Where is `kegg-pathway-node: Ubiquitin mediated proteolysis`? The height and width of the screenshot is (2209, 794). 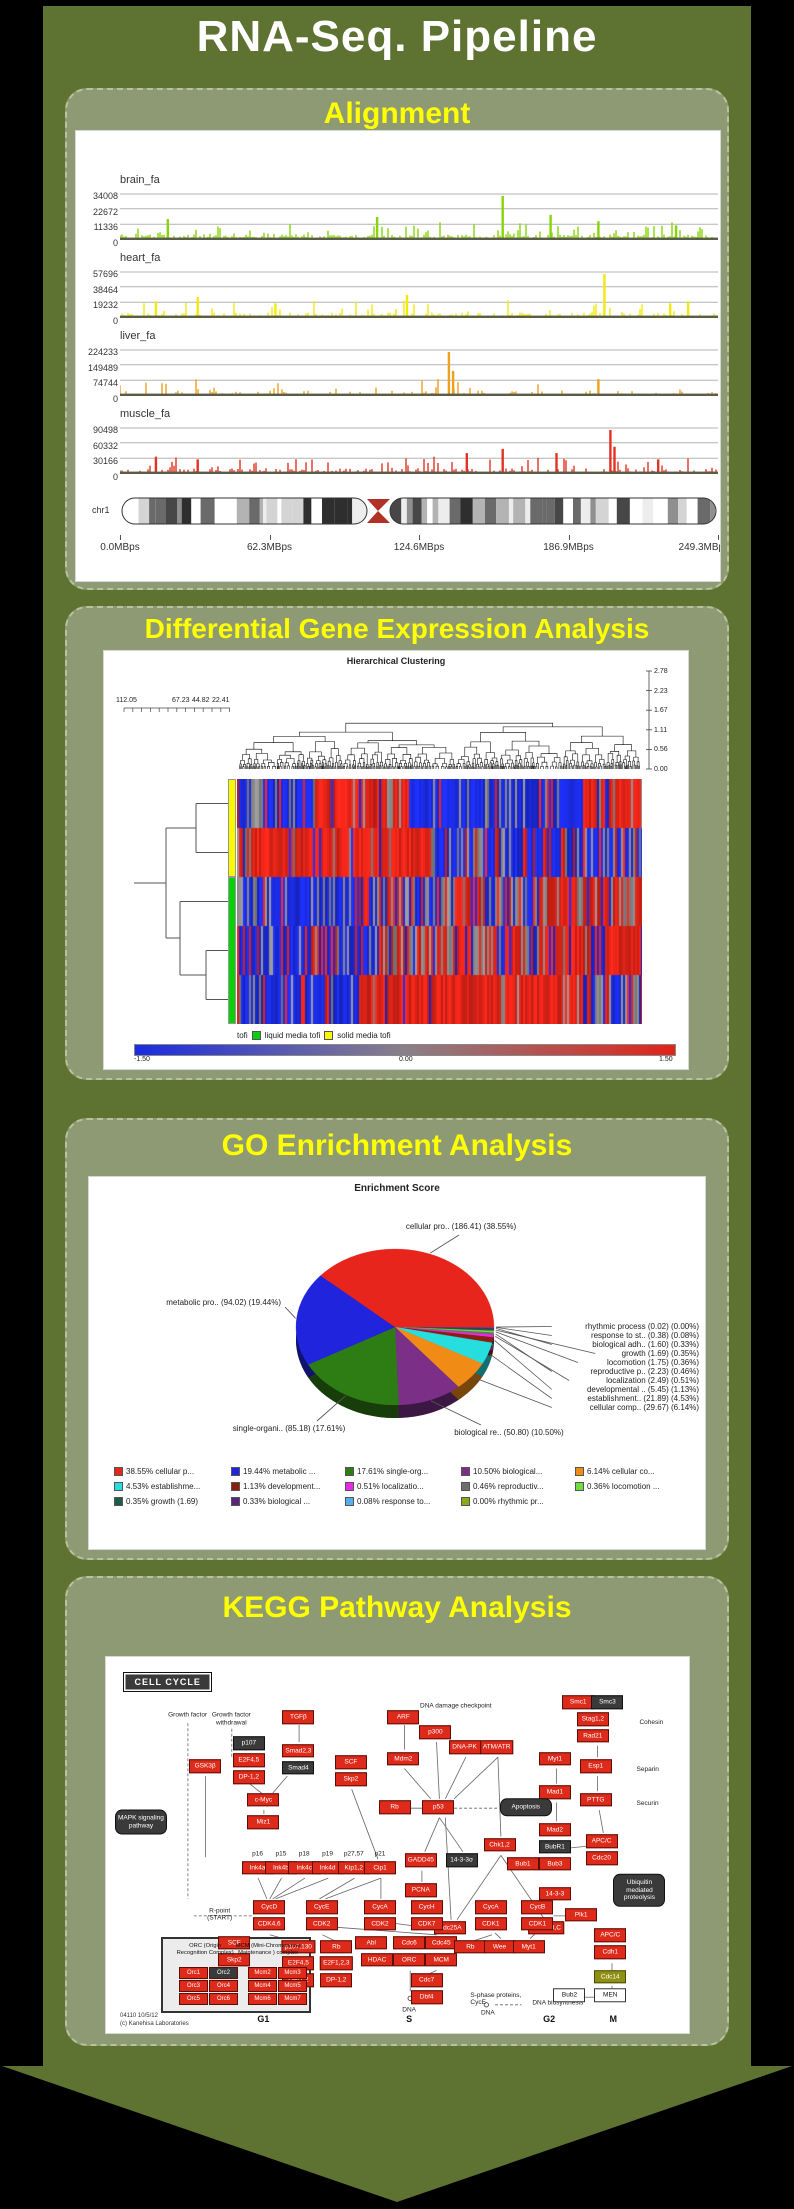
kegg-pathway-node: Ubiquitin mediated proteolysis is located at coordinates (639, 1890).